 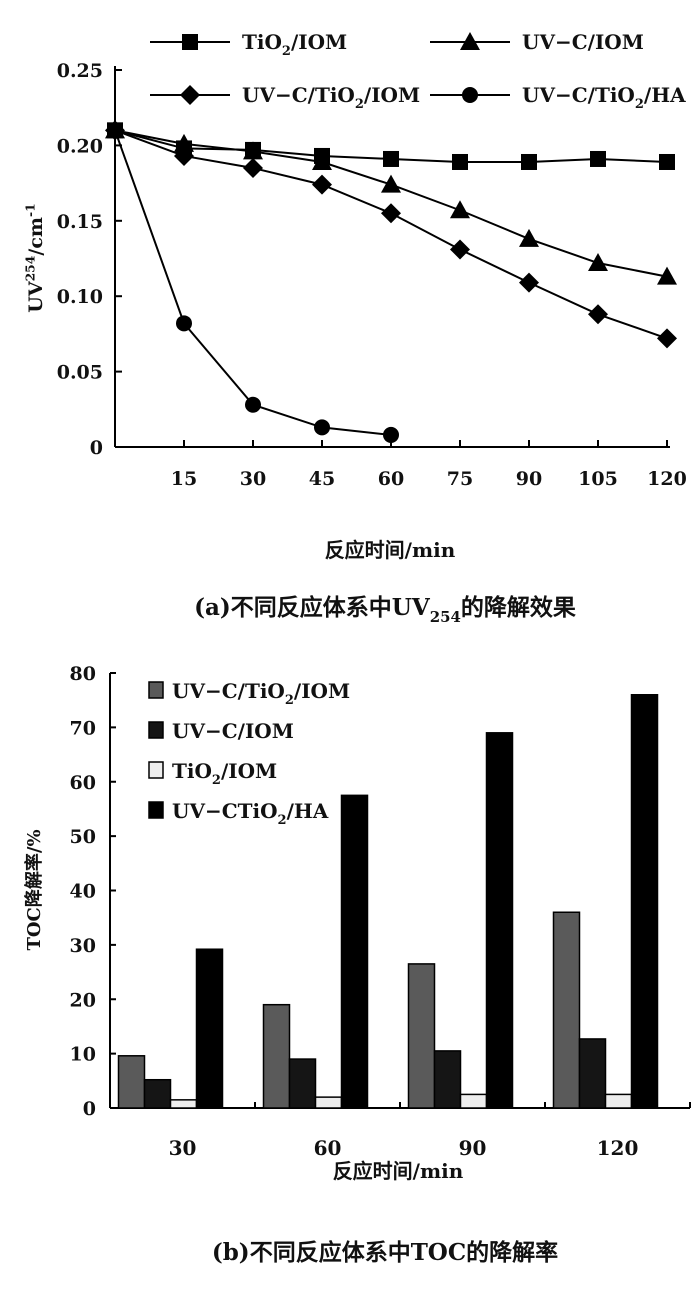 What do you see at coordinates (83, 946) in the screenshot?
I see `y-tick-label-b: 30` at bounding box center [83, 946].